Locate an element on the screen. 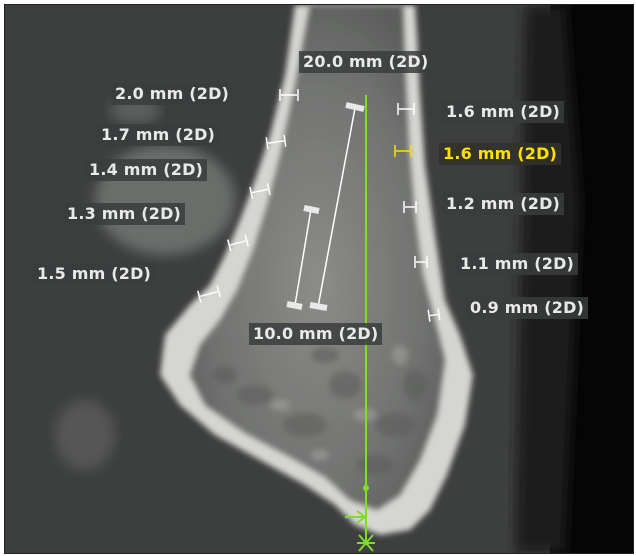  implant-axis is located at coordinates (360, 323).